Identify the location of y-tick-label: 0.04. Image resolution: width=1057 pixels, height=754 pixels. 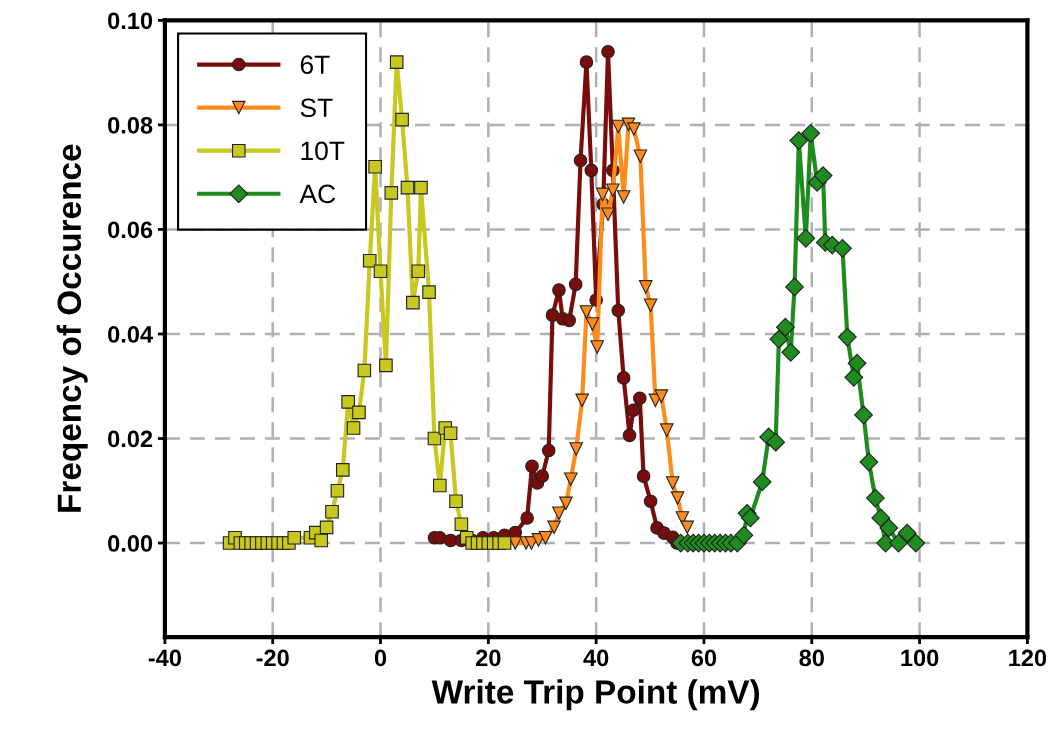
(130, 334).